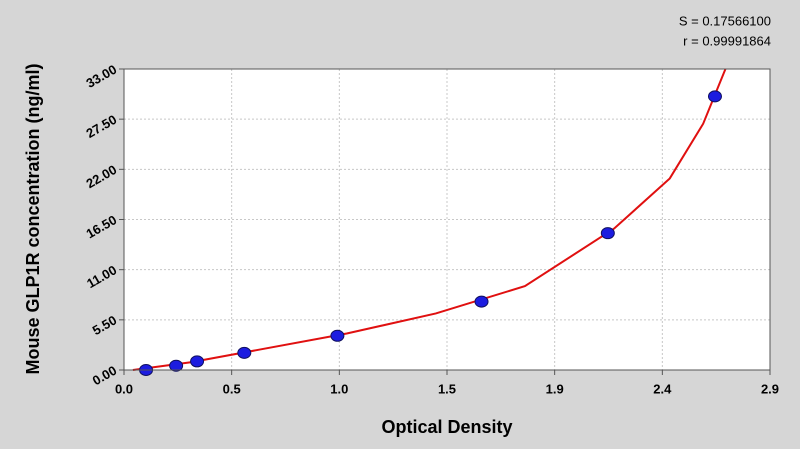  I want to click on x-tick-label: 1.5, so click(447, 388).